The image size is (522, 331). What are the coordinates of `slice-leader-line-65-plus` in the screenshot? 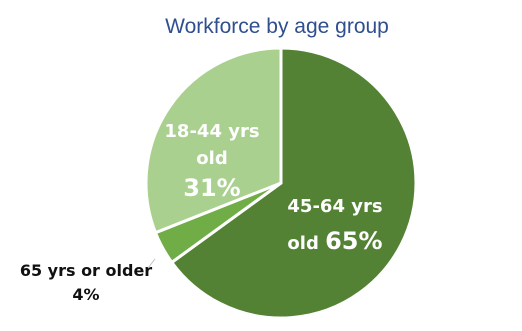 It's located at (151, 263).